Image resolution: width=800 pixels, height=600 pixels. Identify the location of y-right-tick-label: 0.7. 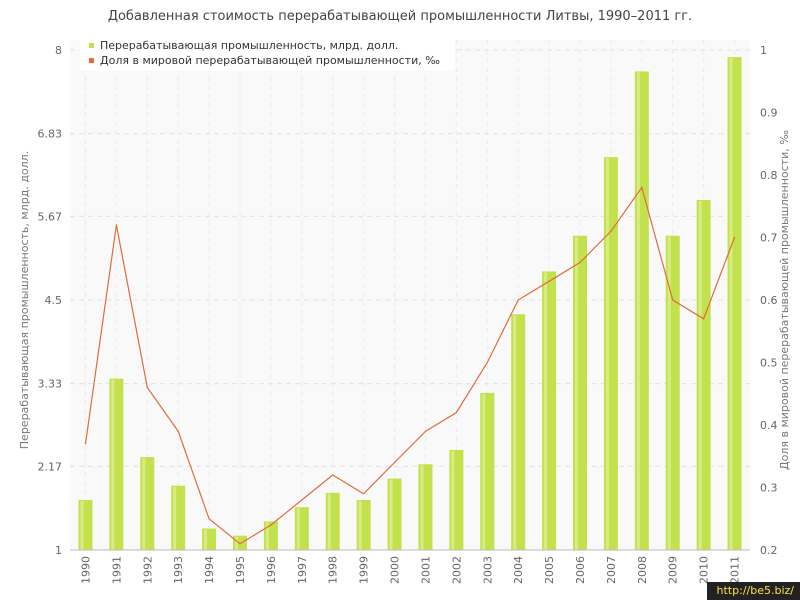
(769, 238).